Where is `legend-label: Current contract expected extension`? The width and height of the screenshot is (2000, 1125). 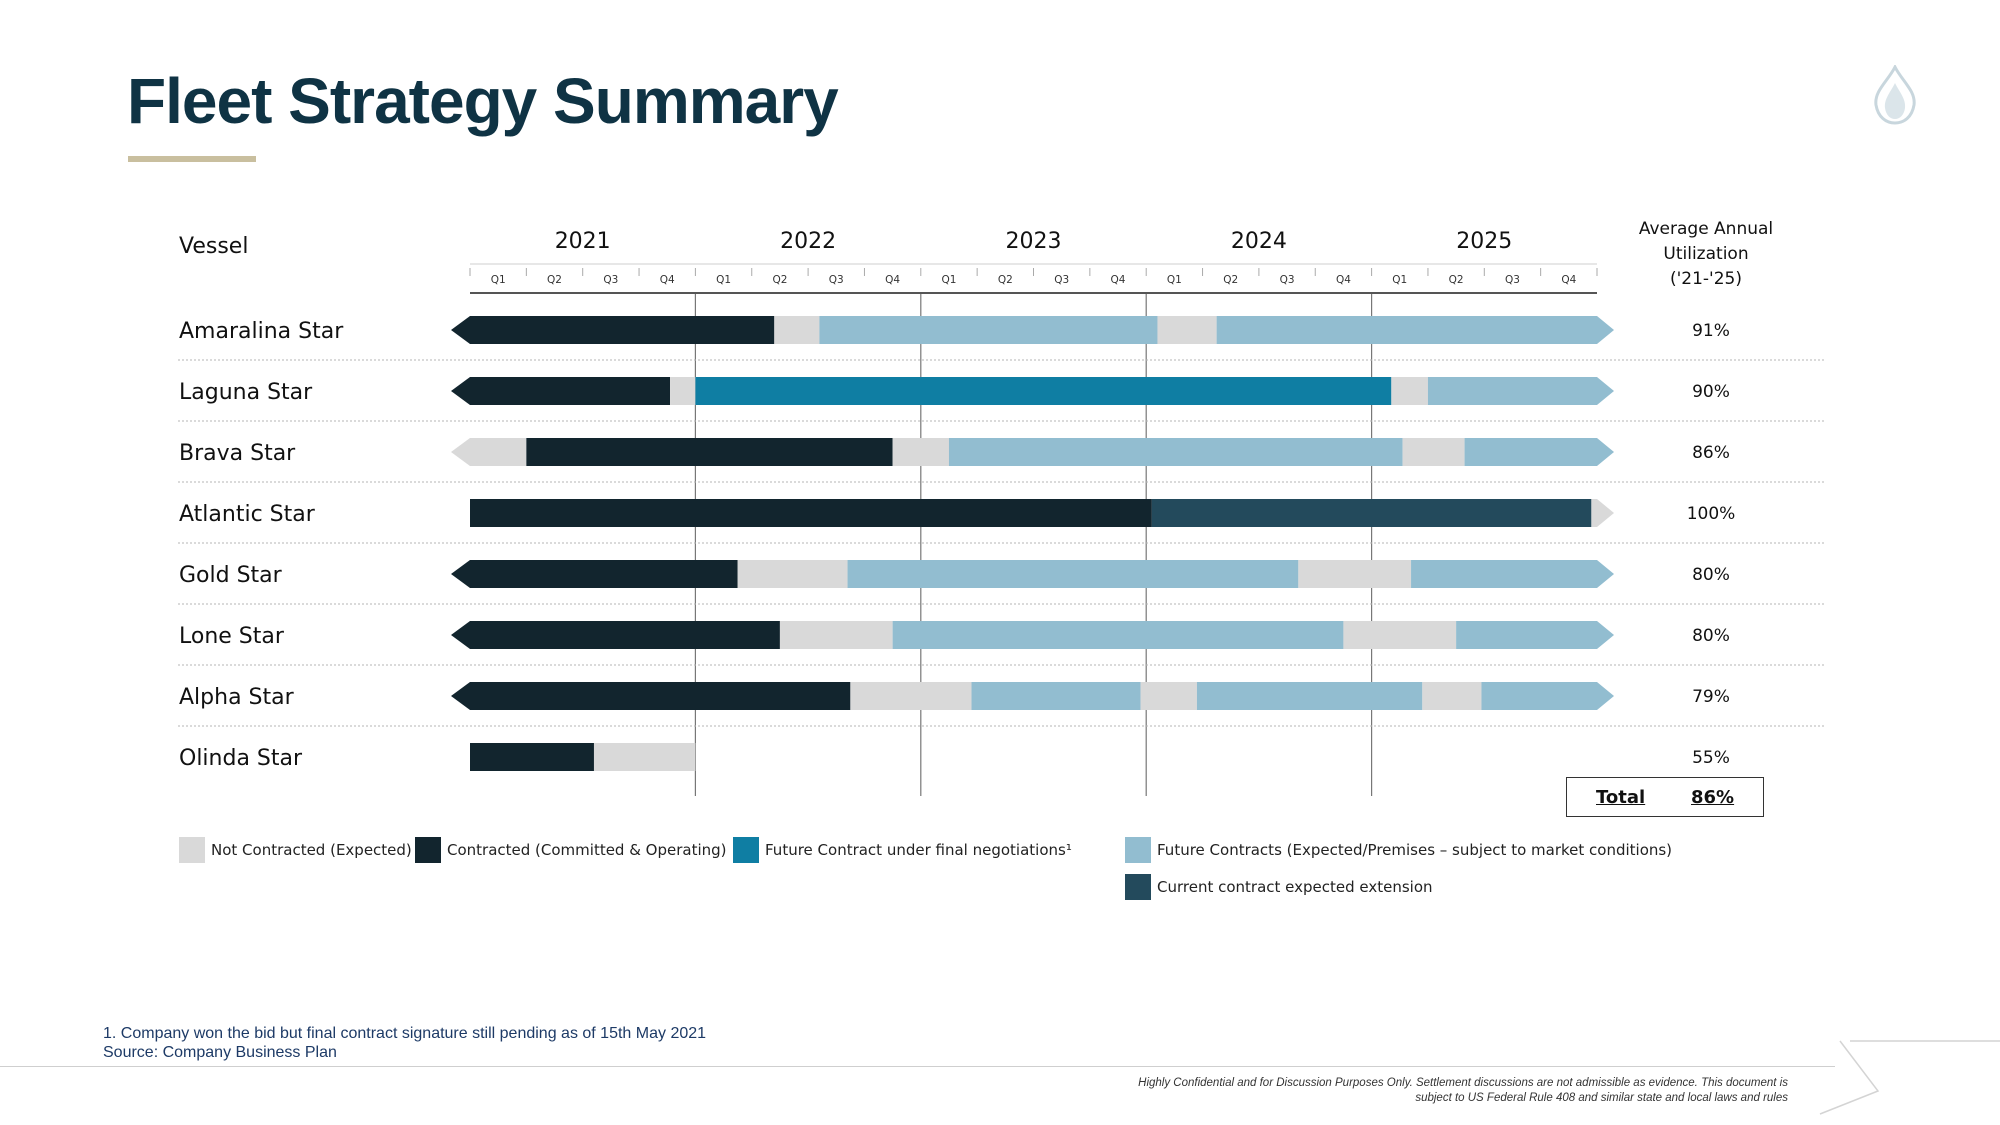 legend-label: Current contract expected extension is located at coordinates (1295, 887).